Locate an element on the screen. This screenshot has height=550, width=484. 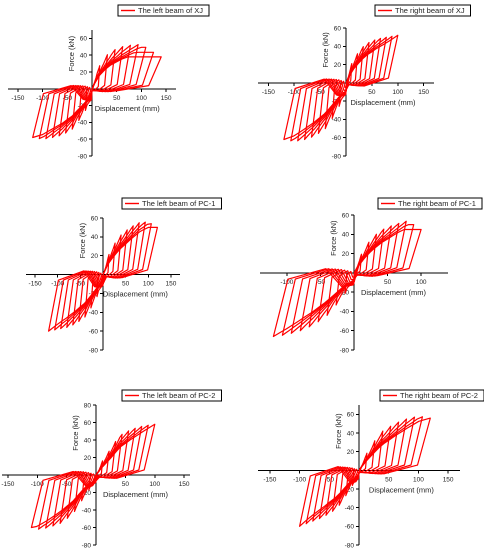
legend: The left beam of PC-2 is located at coordinates (171, 395).